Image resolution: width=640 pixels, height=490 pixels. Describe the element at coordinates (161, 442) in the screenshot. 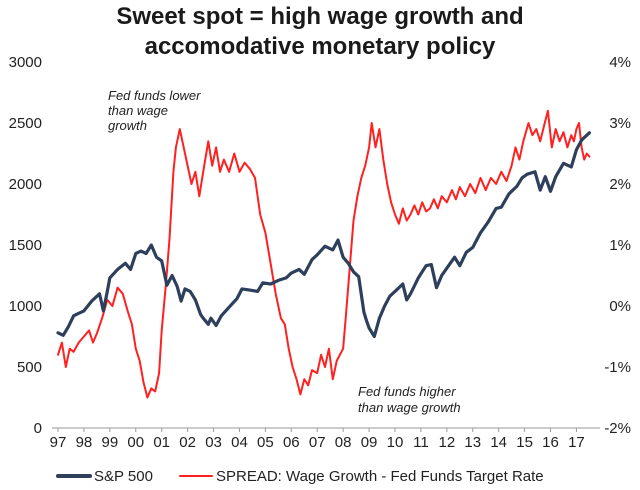

I see `x-tick-label: 01` at that location.